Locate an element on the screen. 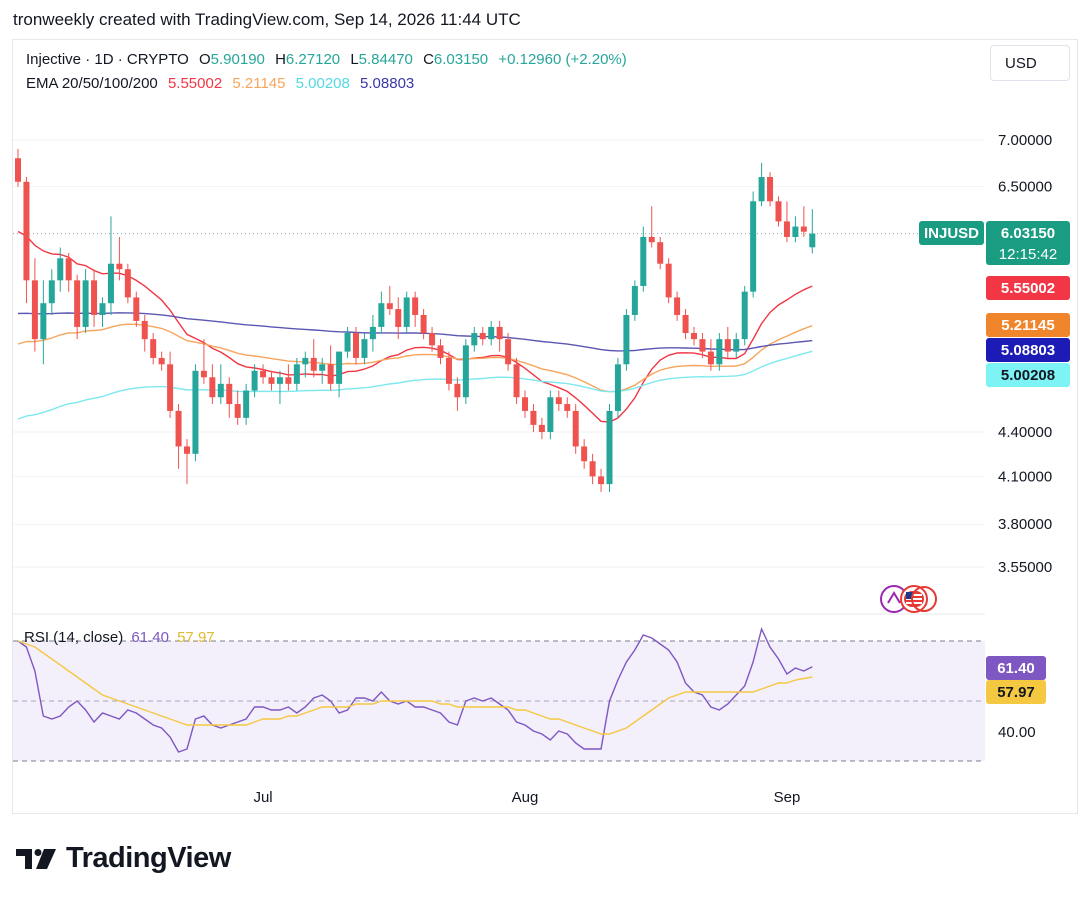 Image resolution: width=1092 pixels, height=900 pixels. high-label: H is located at coordinates (280, 59).